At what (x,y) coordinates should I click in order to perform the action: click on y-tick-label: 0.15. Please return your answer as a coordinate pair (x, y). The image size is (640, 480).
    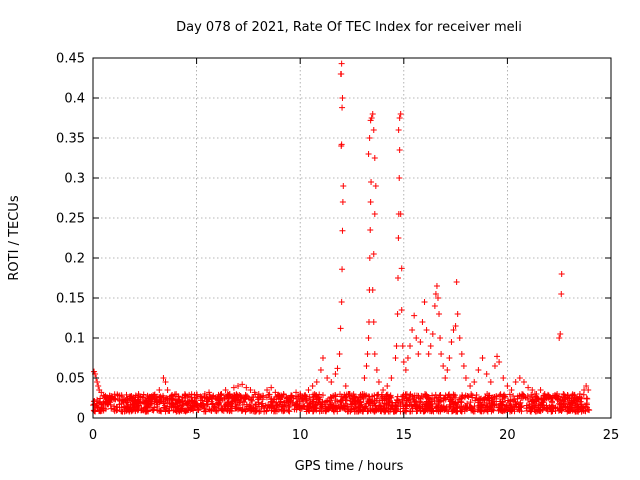
    Looking at the image, I should click on (70, 299).